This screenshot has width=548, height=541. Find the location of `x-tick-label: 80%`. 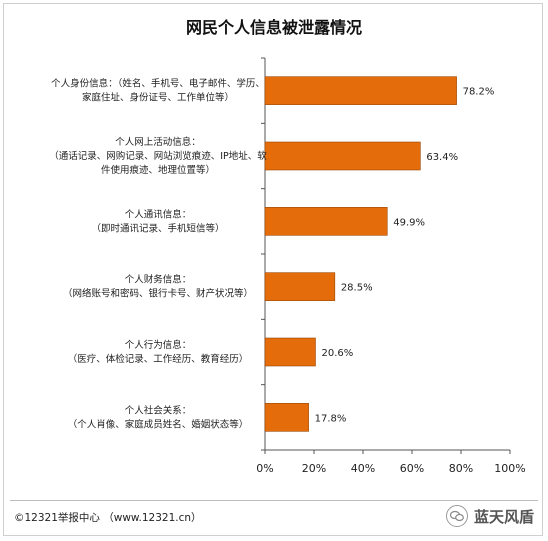

x-tick-label: 80% is located at coordinates (461, 468).